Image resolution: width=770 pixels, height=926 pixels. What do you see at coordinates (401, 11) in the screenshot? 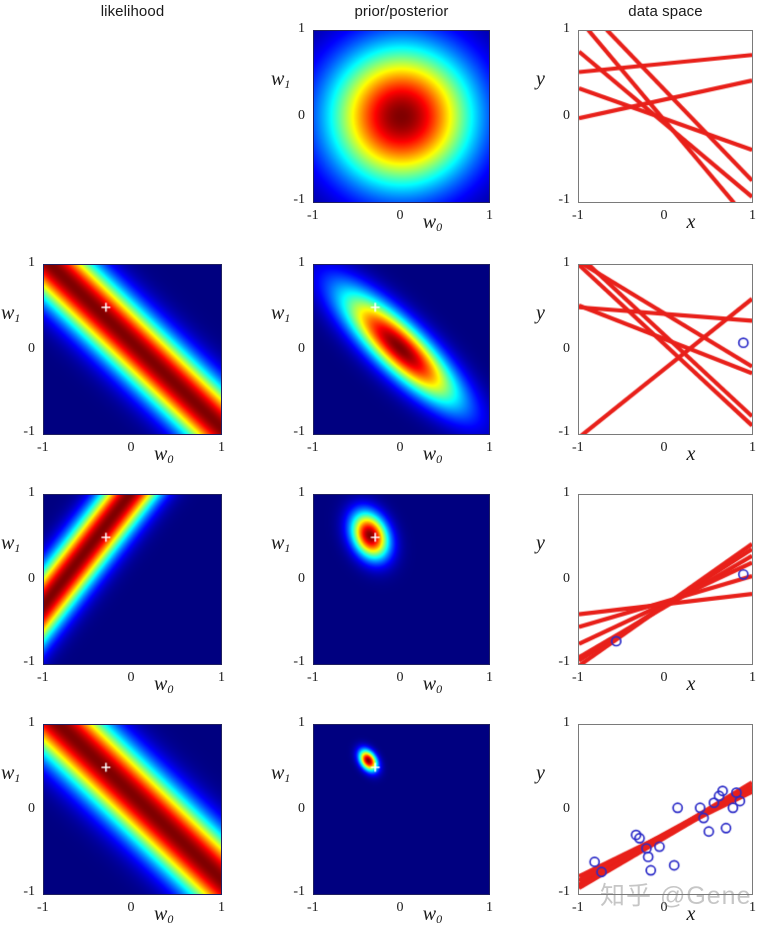
I see `column-title-prior_posterior: prior/posterior` at bounding box center [401, 11].